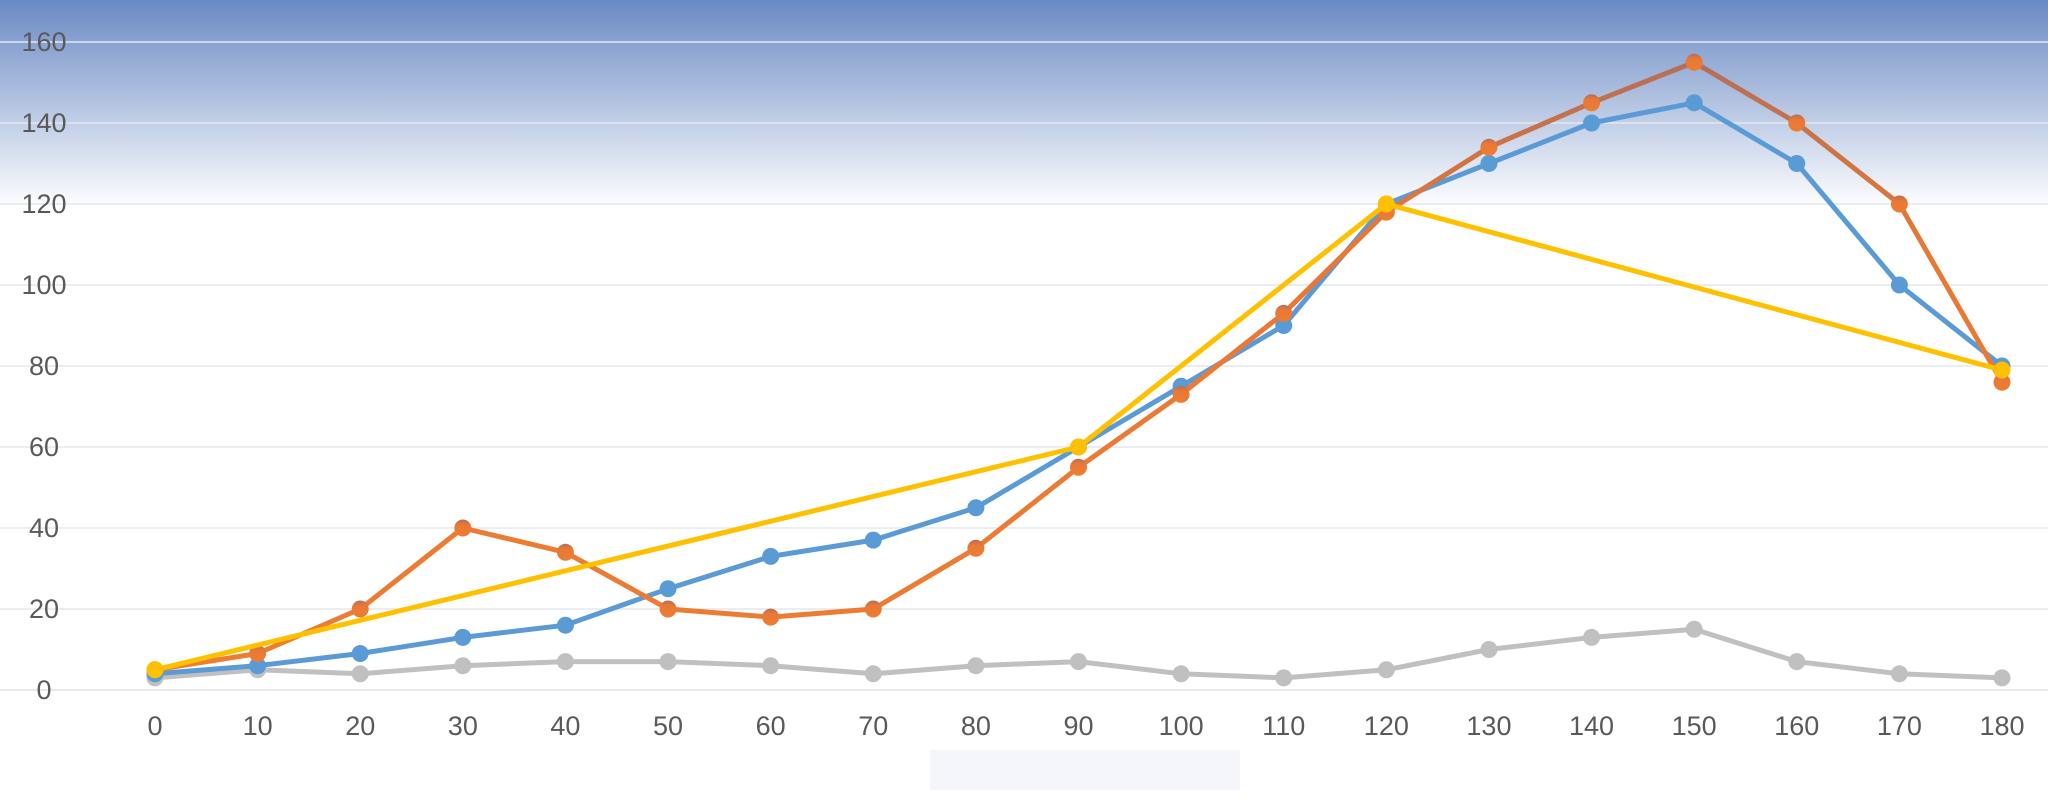 The width and height of the screenshot is (2048, 806). What do you see at coordinates (44, 447) in the screenshot?
I see `y-tick-label: 60` at bounding box center [44, 447].